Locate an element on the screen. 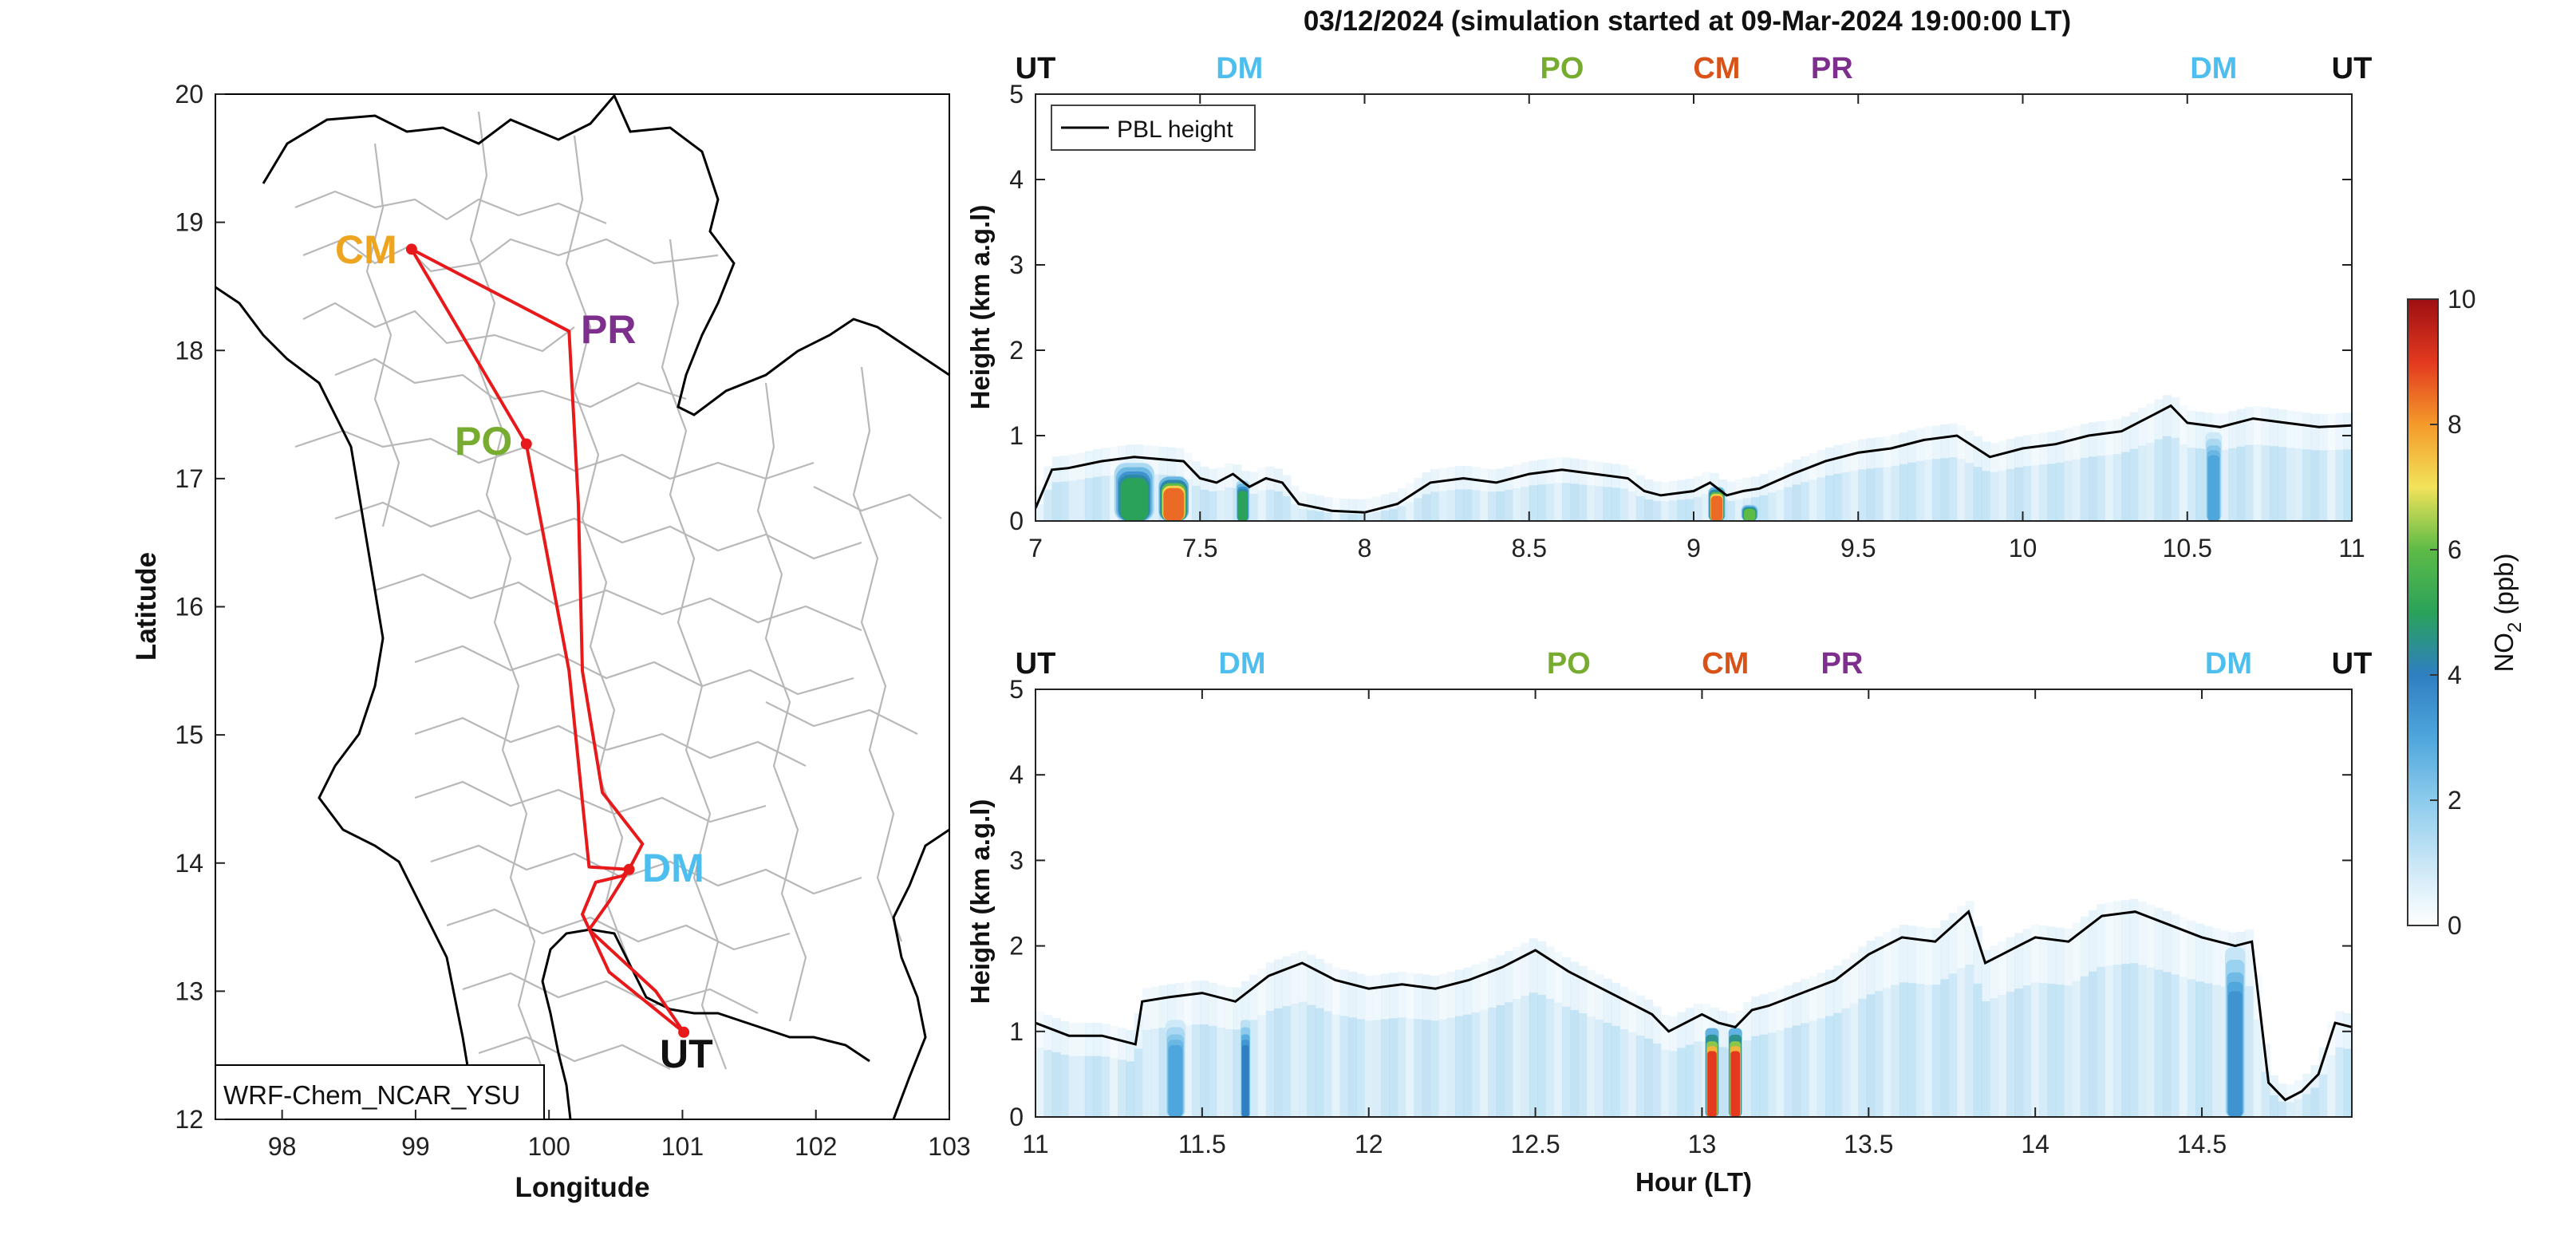 The height and width of the screenshot is (1247, 2576). site-label-po: PO is located at coordinates (484, 442).